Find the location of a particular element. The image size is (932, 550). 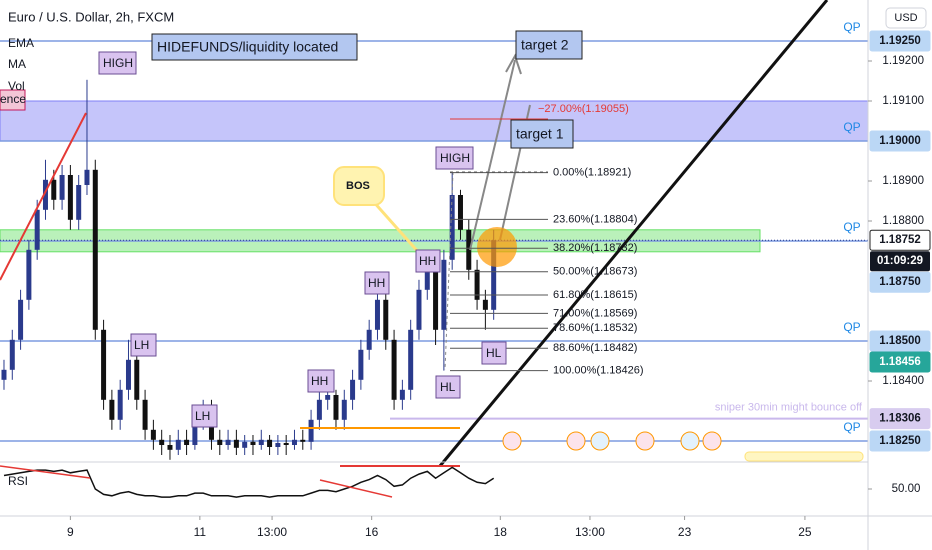

tag: HL is located at coordinates (494, 353).